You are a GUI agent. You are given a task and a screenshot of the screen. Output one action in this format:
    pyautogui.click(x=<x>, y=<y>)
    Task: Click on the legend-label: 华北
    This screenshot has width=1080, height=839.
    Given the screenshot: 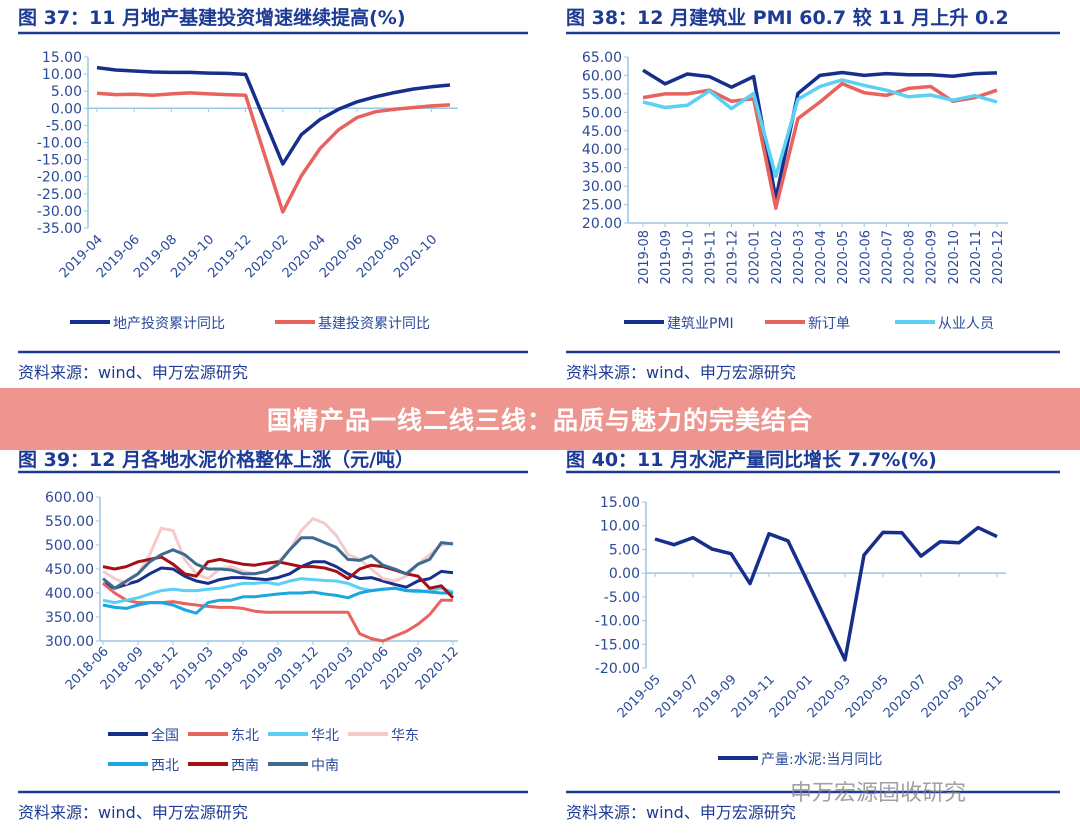 What is the action you would take?
    pyautogui.click(x=325, y=736)
    